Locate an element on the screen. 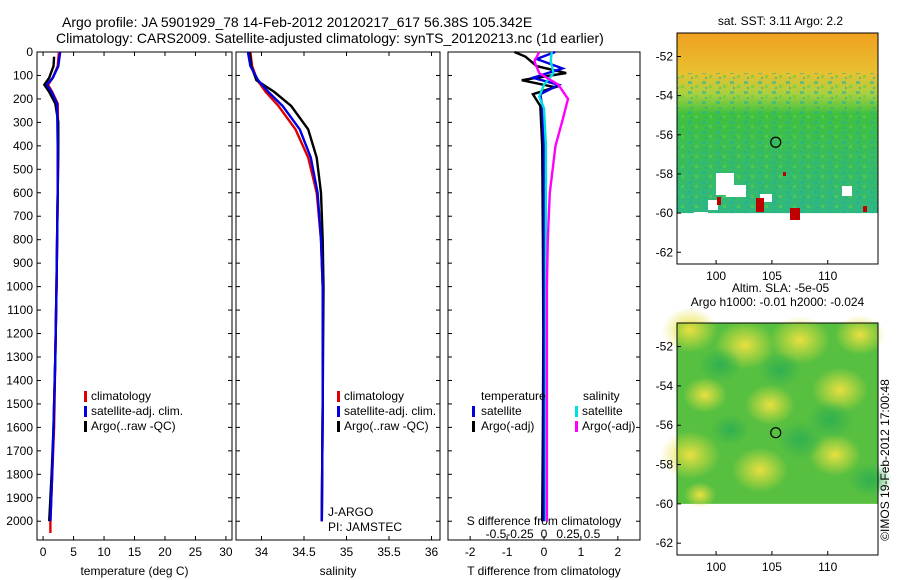 The image size is (900, 580). sla_map-x-tick-label: 110 is located at coordinates (827, 567).